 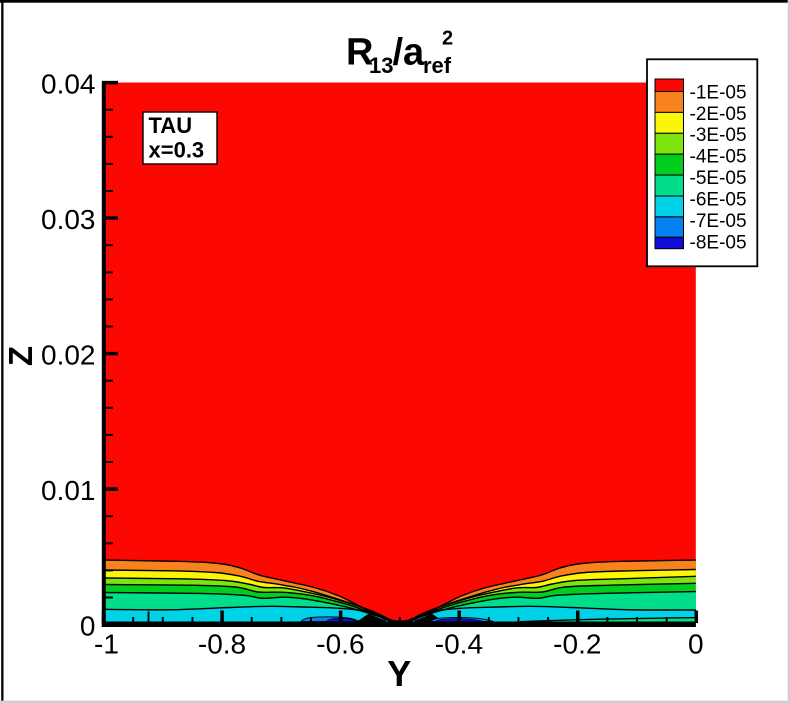 I want to click on svg-text: Z, so click(x=20, y=356).